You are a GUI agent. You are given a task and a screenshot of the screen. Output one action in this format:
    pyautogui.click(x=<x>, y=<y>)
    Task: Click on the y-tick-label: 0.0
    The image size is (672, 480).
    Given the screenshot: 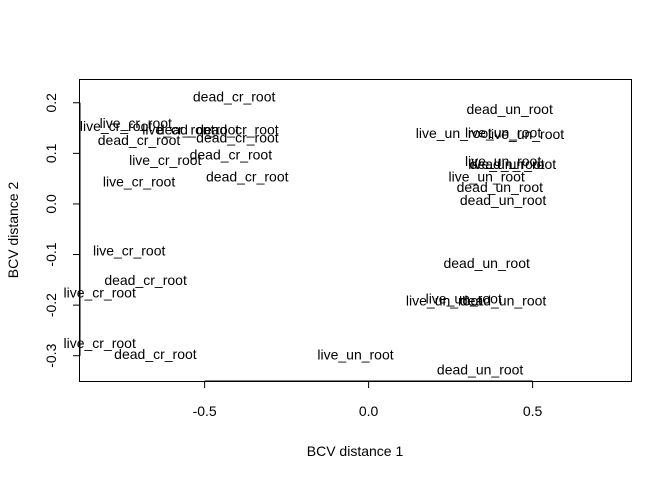 What is the action you would take?
    pyautogui.click(x=51, y=204)
    